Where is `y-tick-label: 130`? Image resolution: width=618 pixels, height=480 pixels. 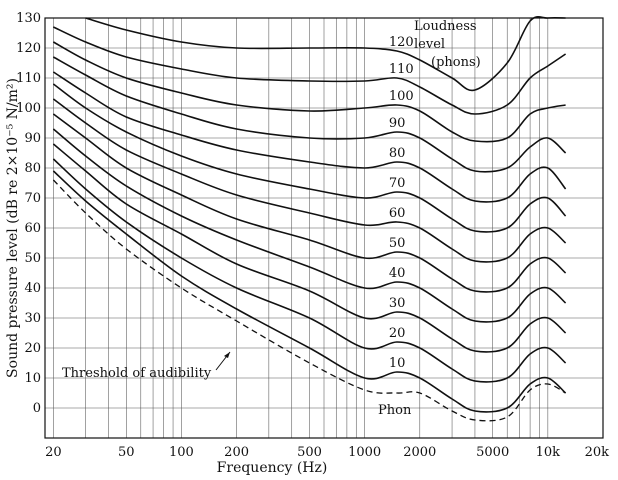
y-tick-label: 130 is located at coordinates (28, 18).